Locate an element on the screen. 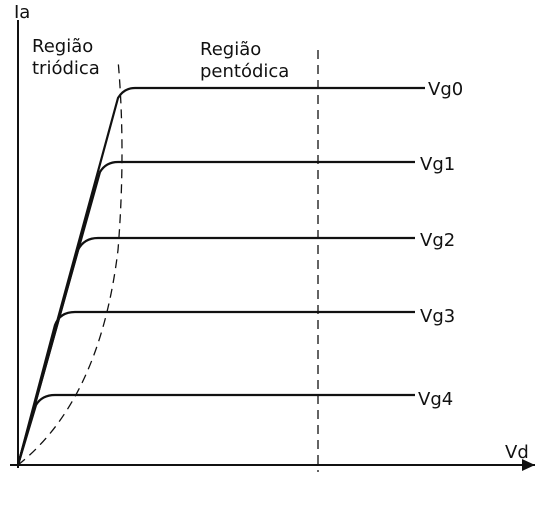  region-label: pentódica is located at coordinates (244, 71).